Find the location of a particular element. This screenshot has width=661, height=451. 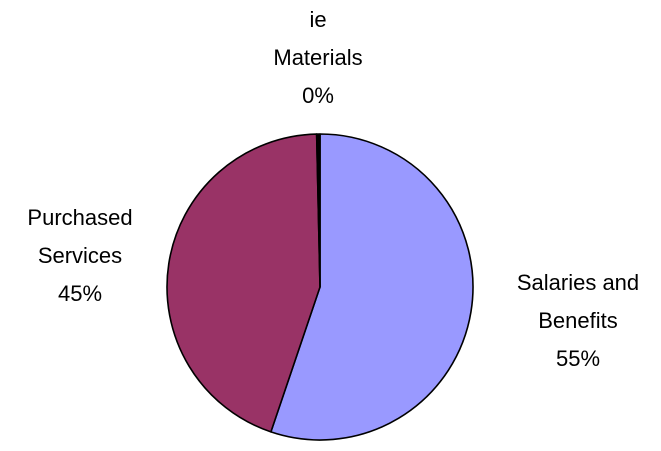

slice-category-label-0-line-0: Salaries and is located at coordinates (578, 282).